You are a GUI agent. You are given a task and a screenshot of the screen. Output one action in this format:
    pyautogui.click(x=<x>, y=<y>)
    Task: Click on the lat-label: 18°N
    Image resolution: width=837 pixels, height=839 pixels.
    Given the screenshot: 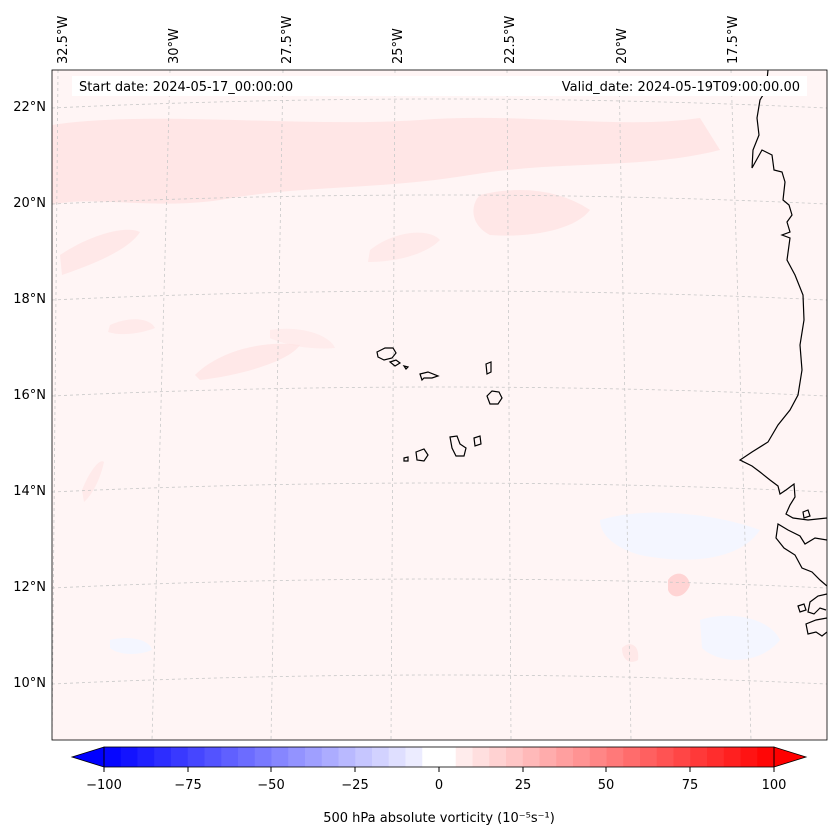 What is the action you would take?
    pyautogui.click(x=29, y=299)
    